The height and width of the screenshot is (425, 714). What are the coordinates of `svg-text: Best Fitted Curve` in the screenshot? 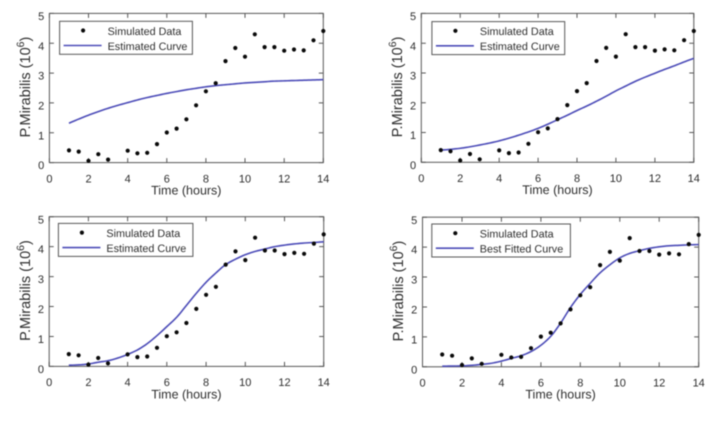 It's located at (521, 250).